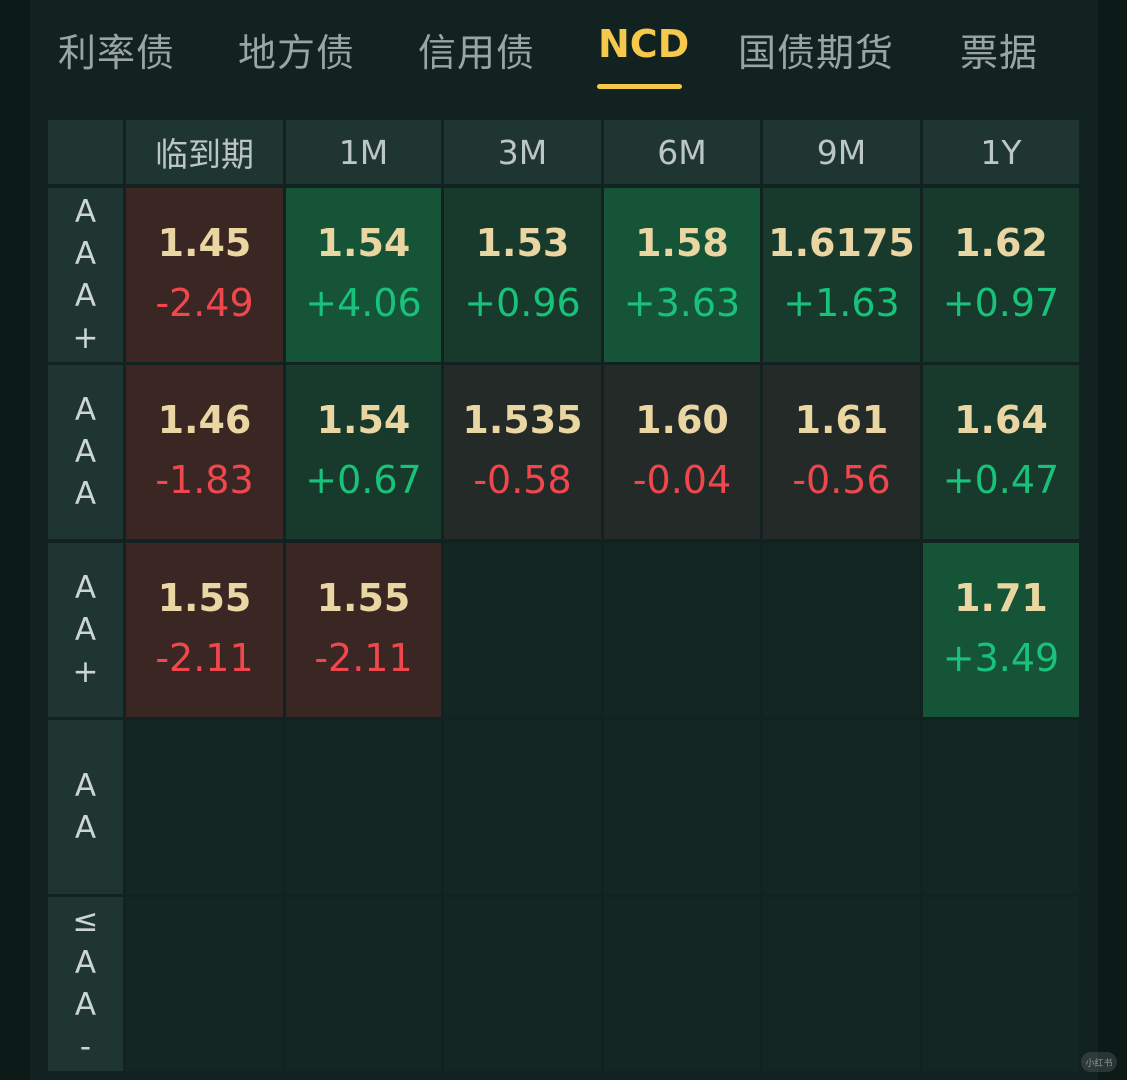  What do you see at coordinates (999, 53) in the screenshot?
I see `tab-bills: 票据` at bounding box center [999, 53].